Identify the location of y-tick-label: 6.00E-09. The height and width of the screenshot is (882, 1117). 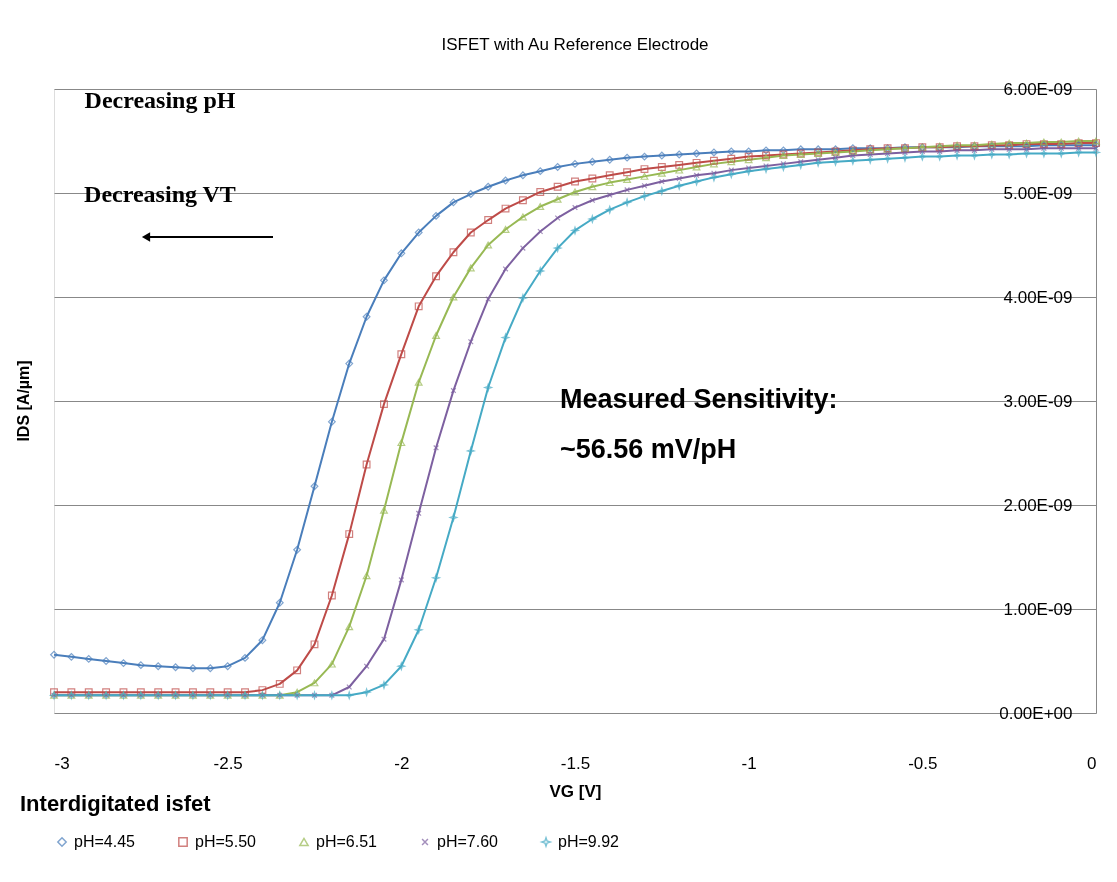
(1038, 89).